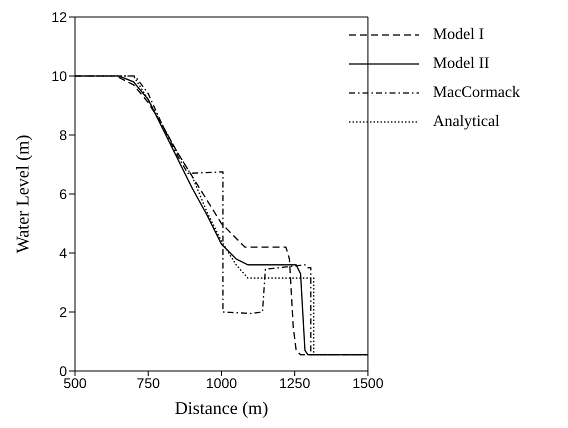 This screenshot has height=428, width=568. Describe the element at coordinates (63, 312) in the screenshot. I see `y-tick-label: 2` at that location.